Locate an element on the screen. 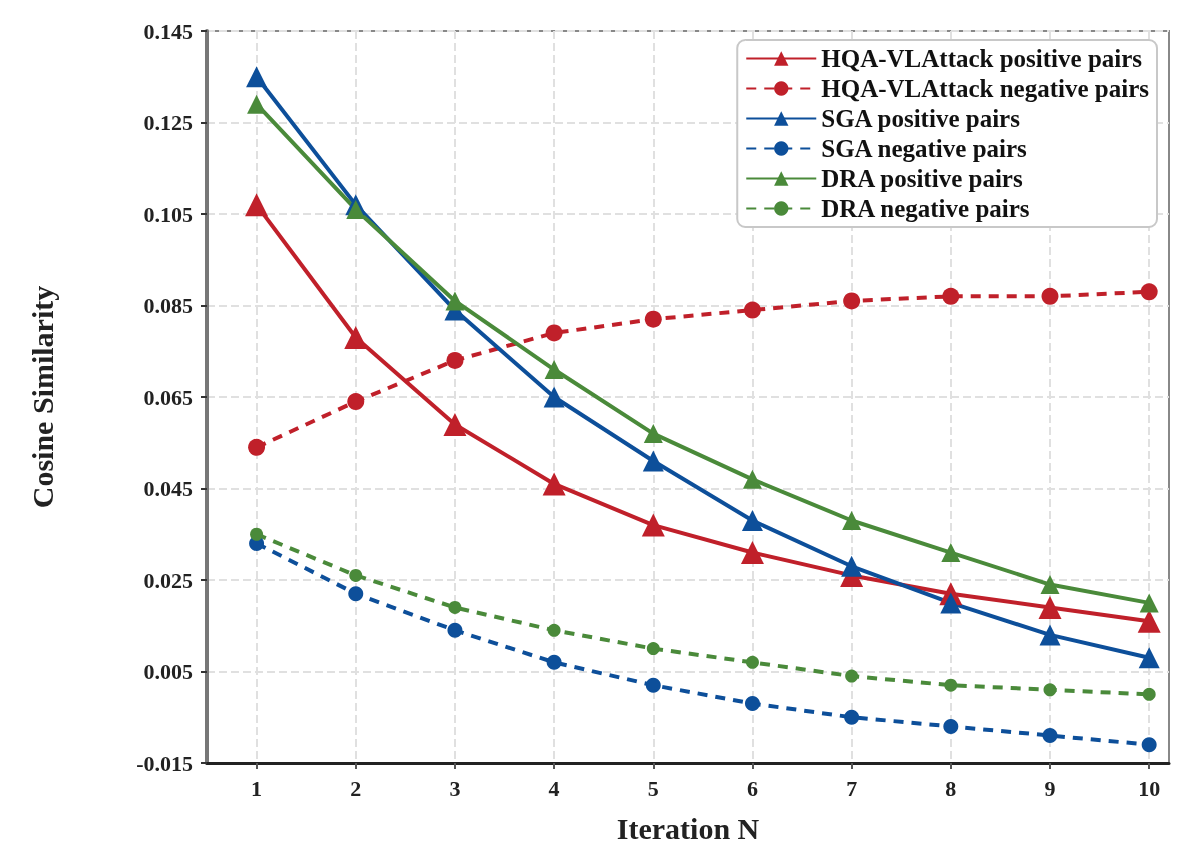  x-tick-label: 3 is located at coordinates (455, 788).